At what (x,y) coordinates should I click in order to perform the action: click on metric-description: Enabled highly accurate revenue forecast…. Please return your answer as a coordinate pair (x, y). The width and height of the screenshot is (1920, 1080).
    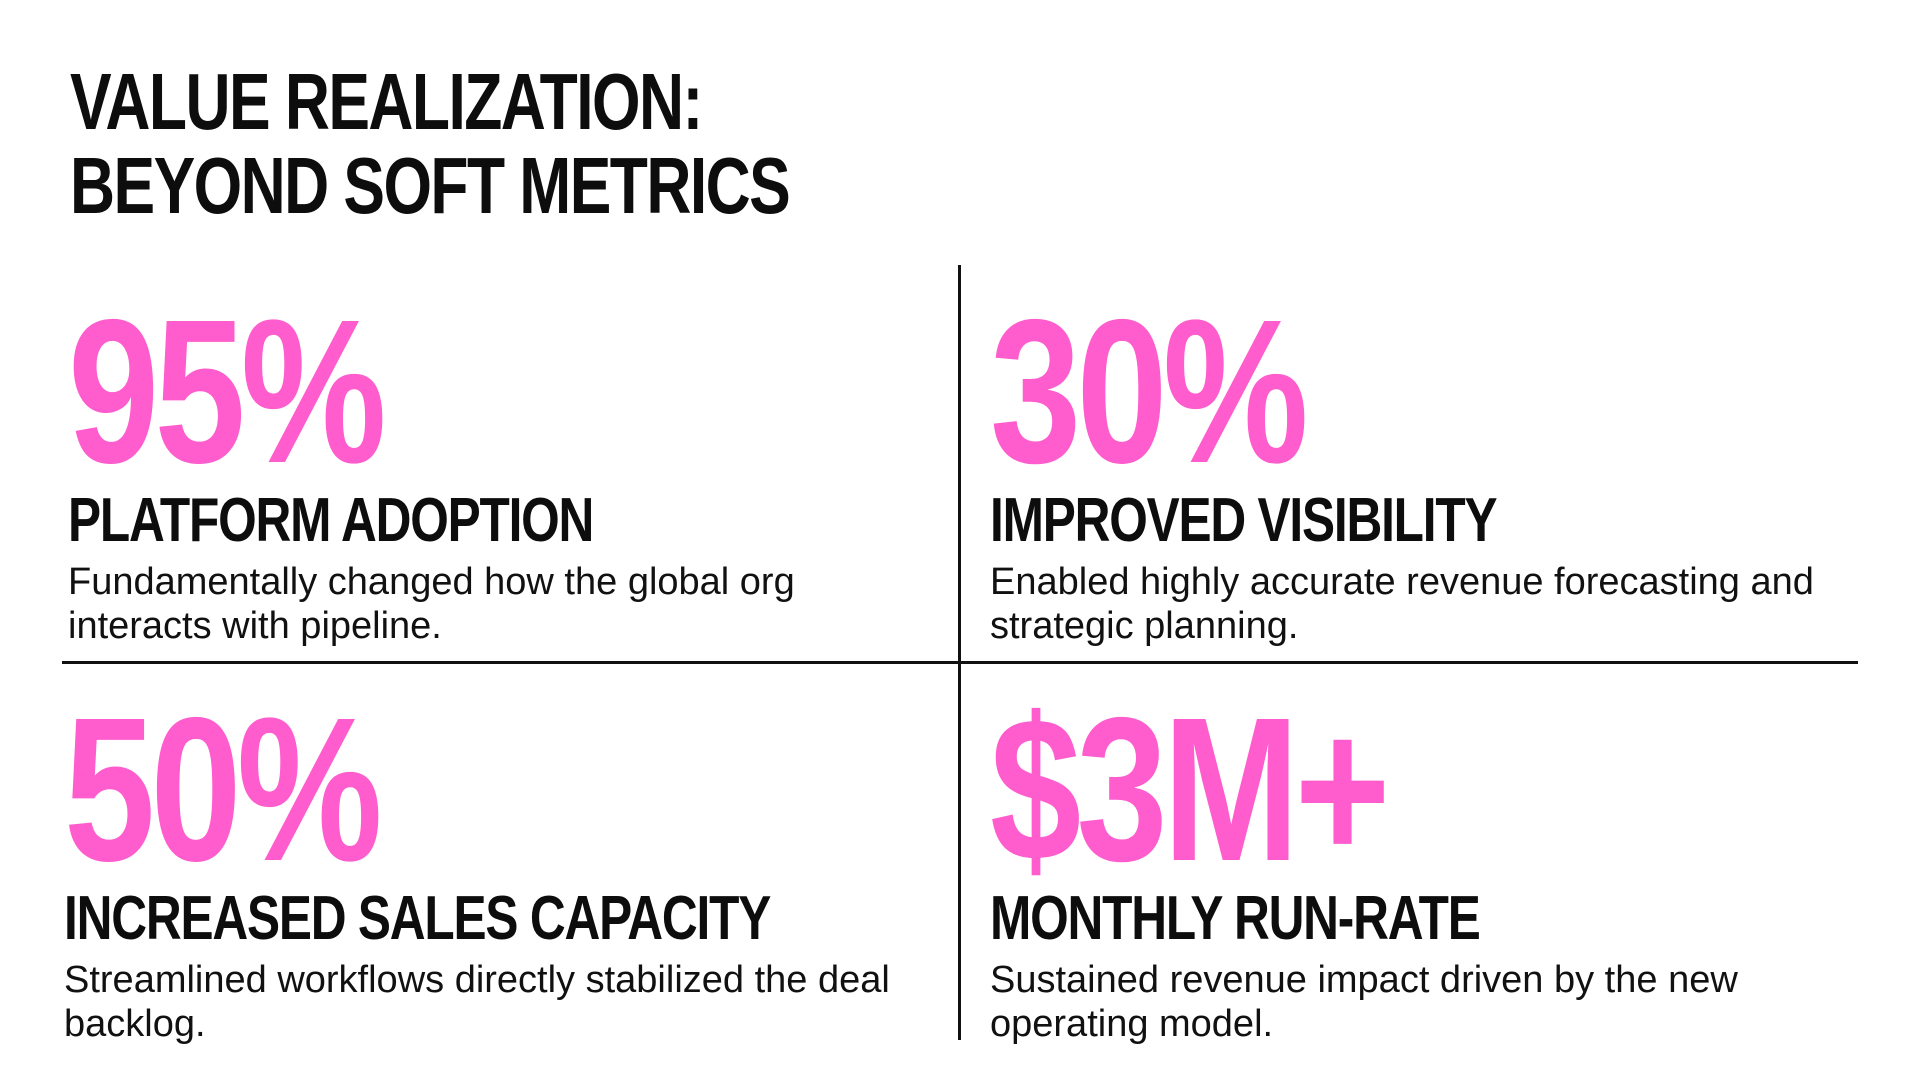
    Looking at the image, I should click on (1402, 604).